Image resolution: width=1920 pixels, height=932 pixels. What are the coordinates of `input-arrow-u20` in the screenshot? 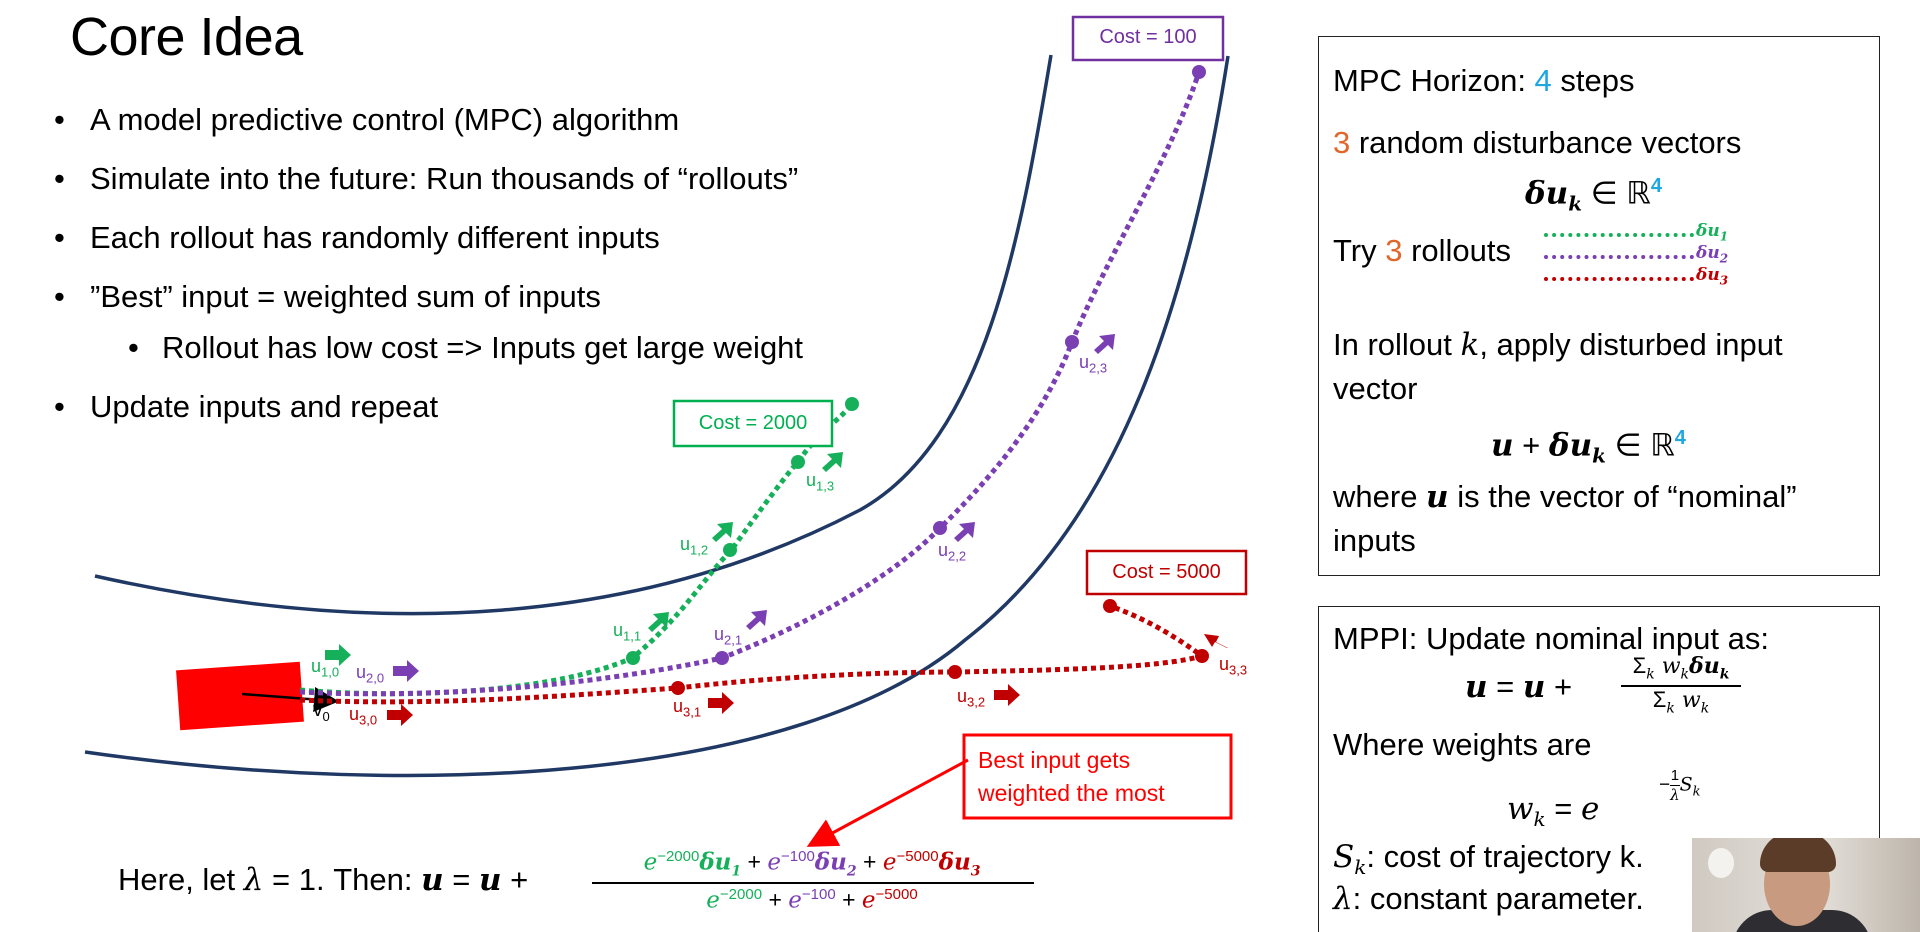 It's located at (406, 671).